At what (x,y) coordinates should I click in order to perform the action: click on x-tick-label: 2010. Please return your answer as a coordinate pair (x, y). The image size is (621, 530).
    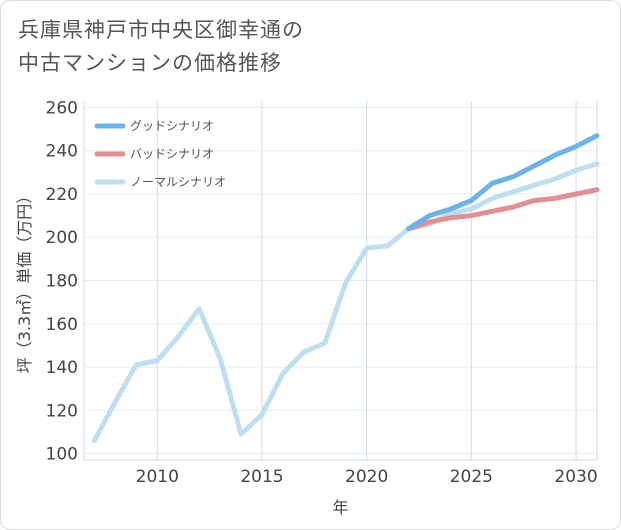
    Looking at the image, I should click on (157, 477).